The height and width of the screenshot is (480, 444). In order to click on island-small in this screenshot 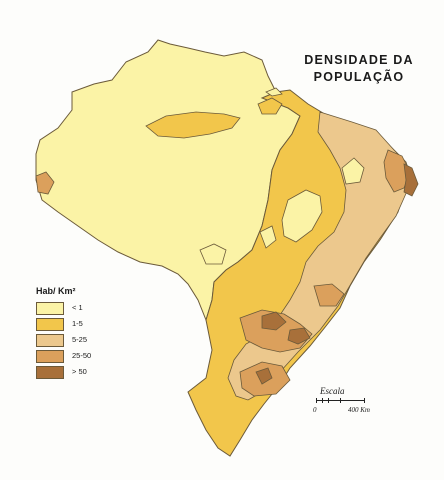, I will do `click(274, 92)`.